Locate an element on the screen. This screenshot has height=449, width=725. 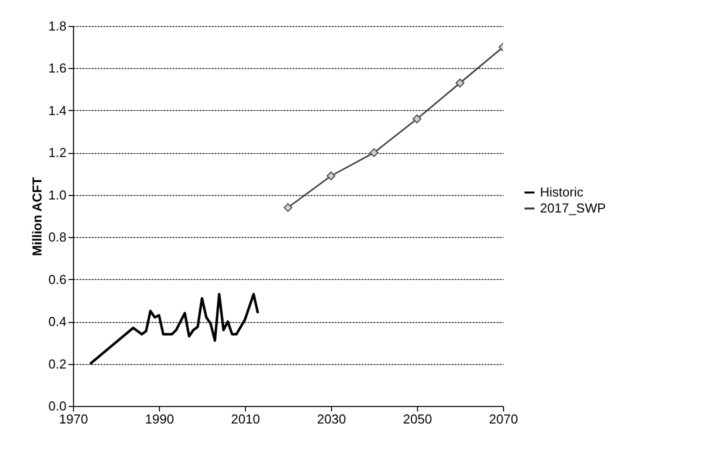
line-series is located at coordinates (174, 329).